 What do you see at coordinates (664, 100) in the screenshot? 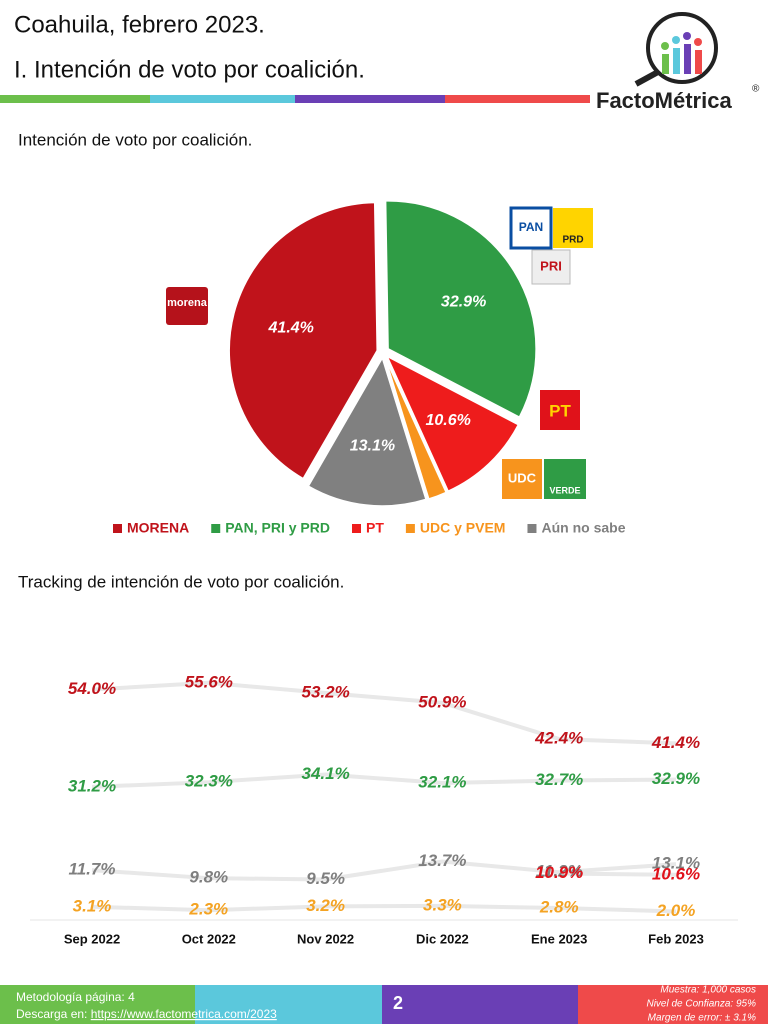
I see `brand-name: FactoMétrica` at bounding box center [664, 100].